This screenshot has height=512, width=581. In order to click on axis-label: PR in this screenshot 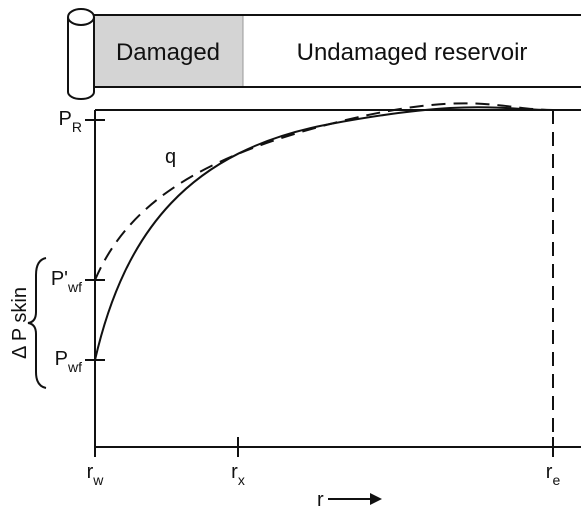, I will do `click(70, 121)`.